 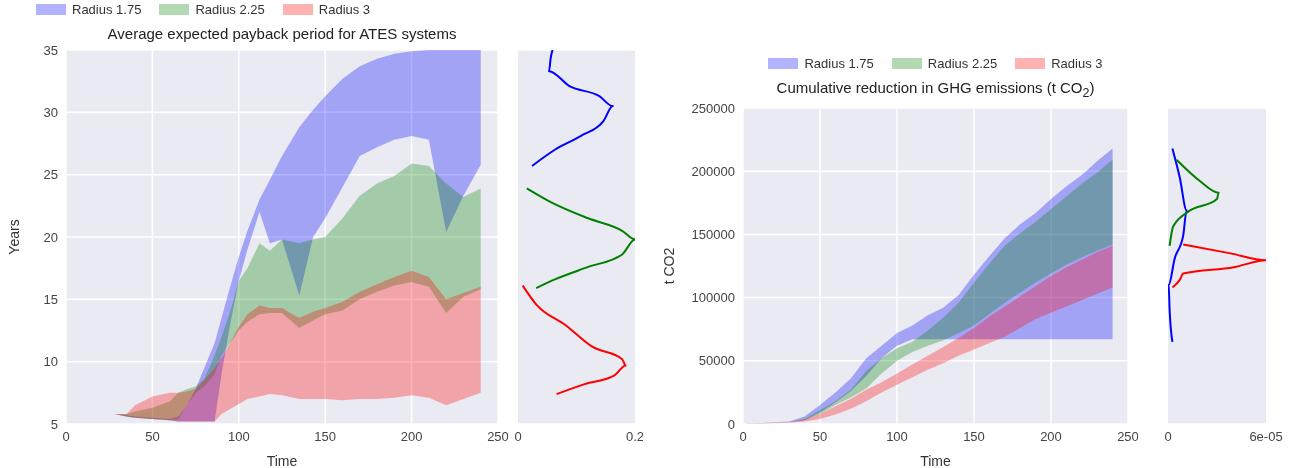 What do you see at coordinates (50, 362) in the screenshot?
I see `y-tick-label: 10` at bounding box center [50, 362].